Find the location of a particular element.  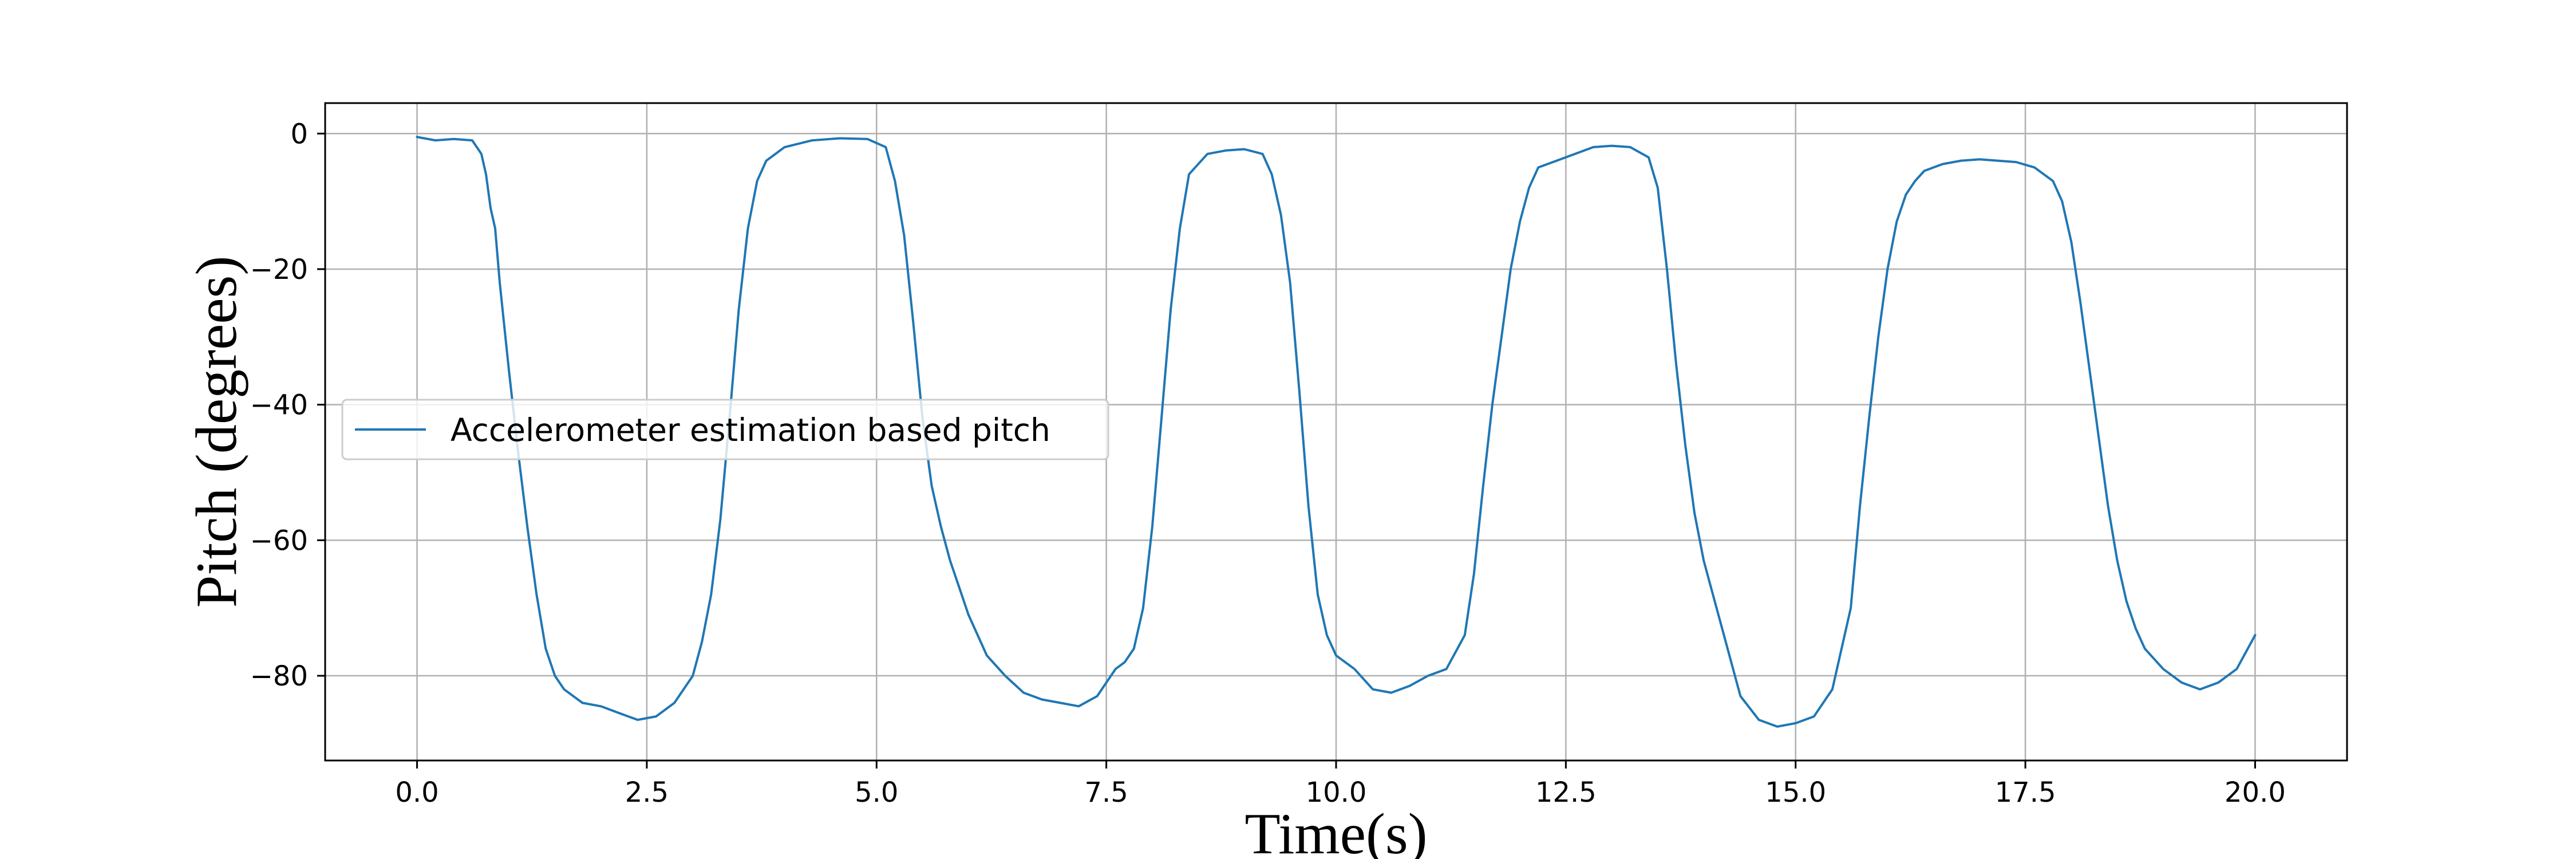

x-tick-label: 0.0 is located at coordinates (416, 793).